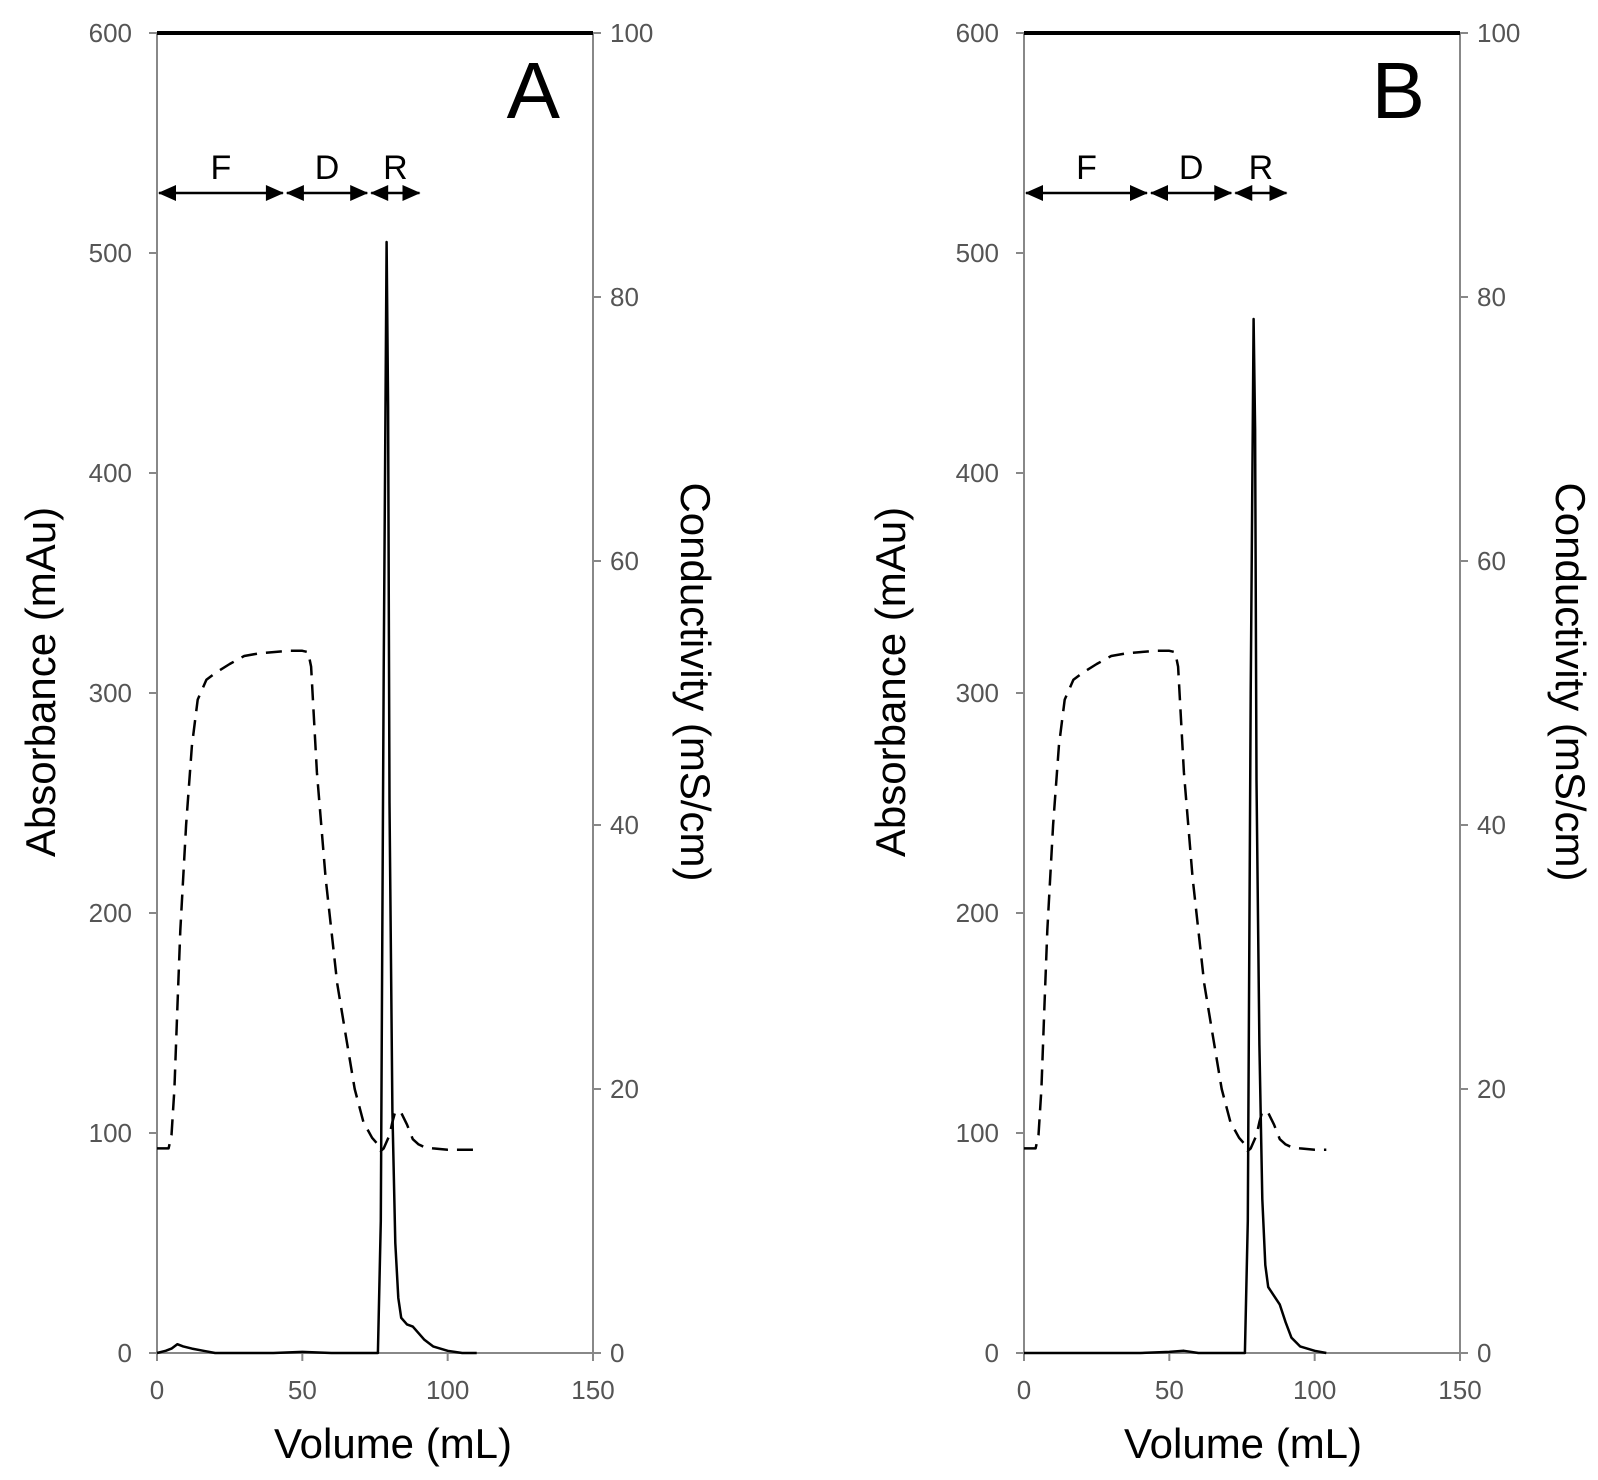  Describe the element at coordinates (534, 90) in the screenshot. I see `panel-label: A` at that location.